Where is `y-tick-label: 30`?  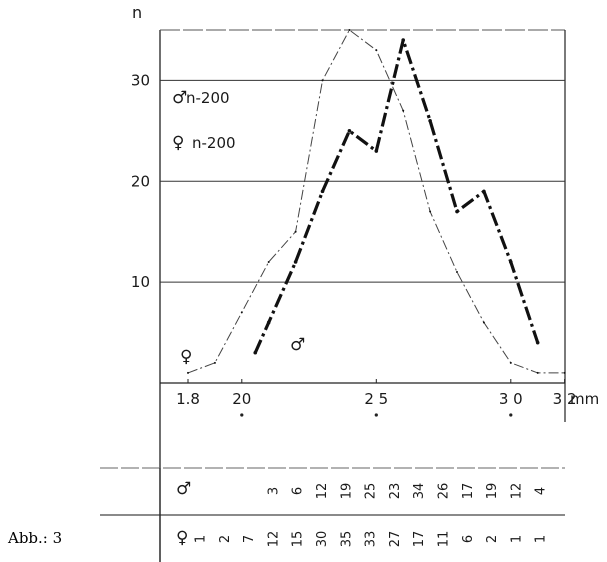
y-tick-label: 30 is located at coordinates (140, 80).